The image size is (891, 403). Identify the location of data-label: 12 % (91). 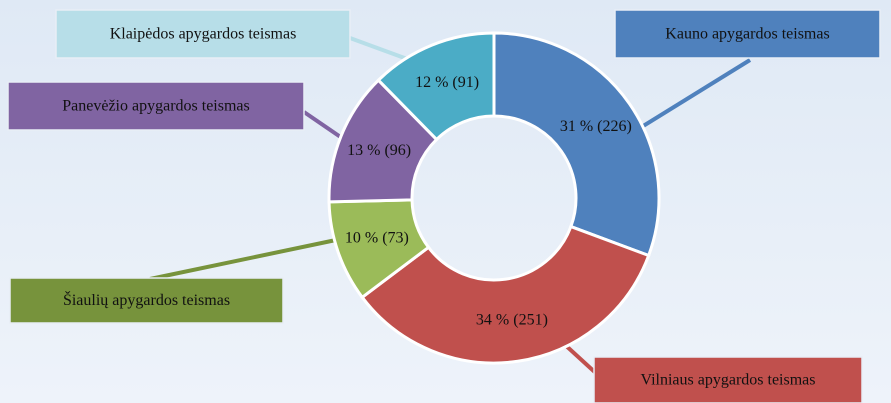
(447, 82).